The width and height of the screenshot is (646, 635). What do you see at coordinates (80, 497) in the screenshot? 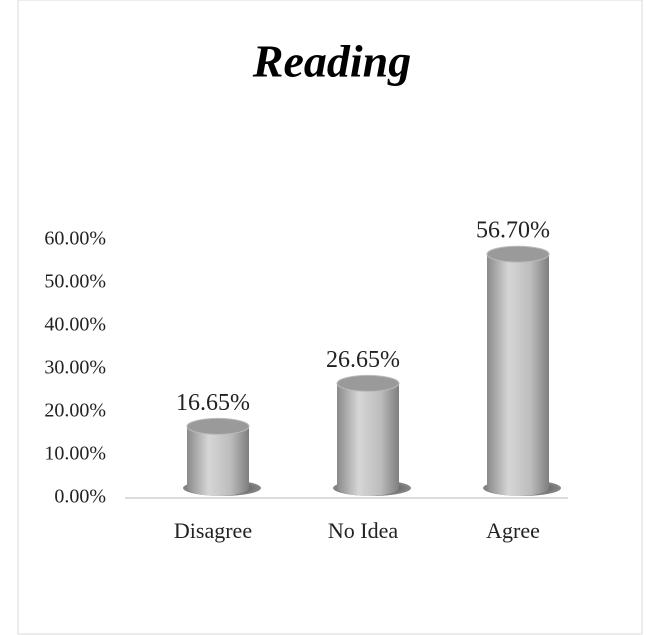
I see `y-tick-label: 0.00%` at bounding box center [80, 497].